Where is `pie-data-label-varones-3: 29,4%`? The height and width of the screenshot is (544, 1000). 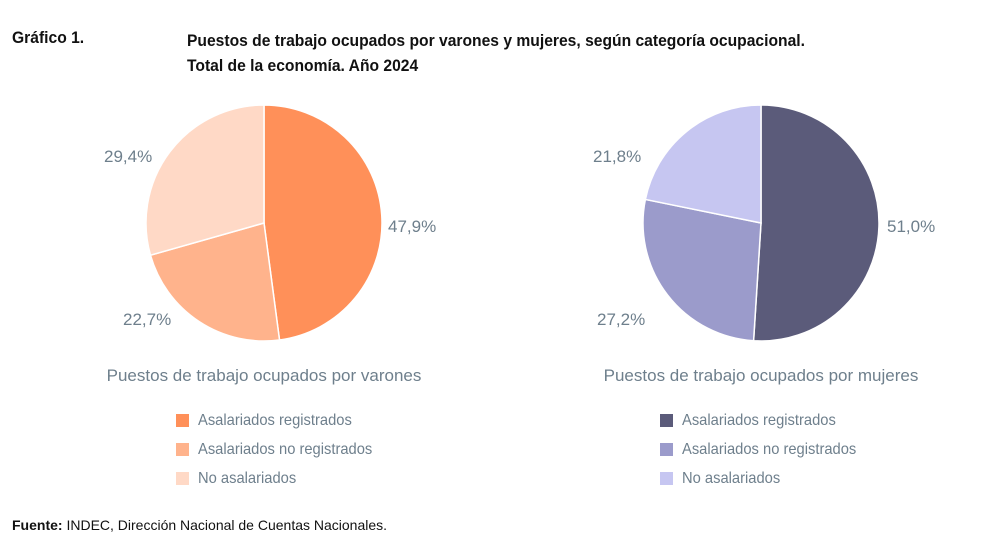 pie-data-label-varones-3: 29,4% is located at coordinates (128, 156).